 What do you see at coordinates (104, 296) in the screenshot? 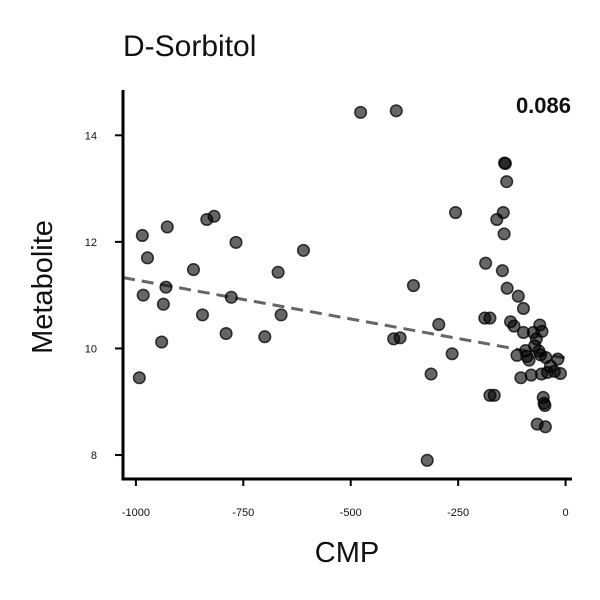
I see `y-axis-ticks: 8 10 12 14` at bounding box center [104, 296].